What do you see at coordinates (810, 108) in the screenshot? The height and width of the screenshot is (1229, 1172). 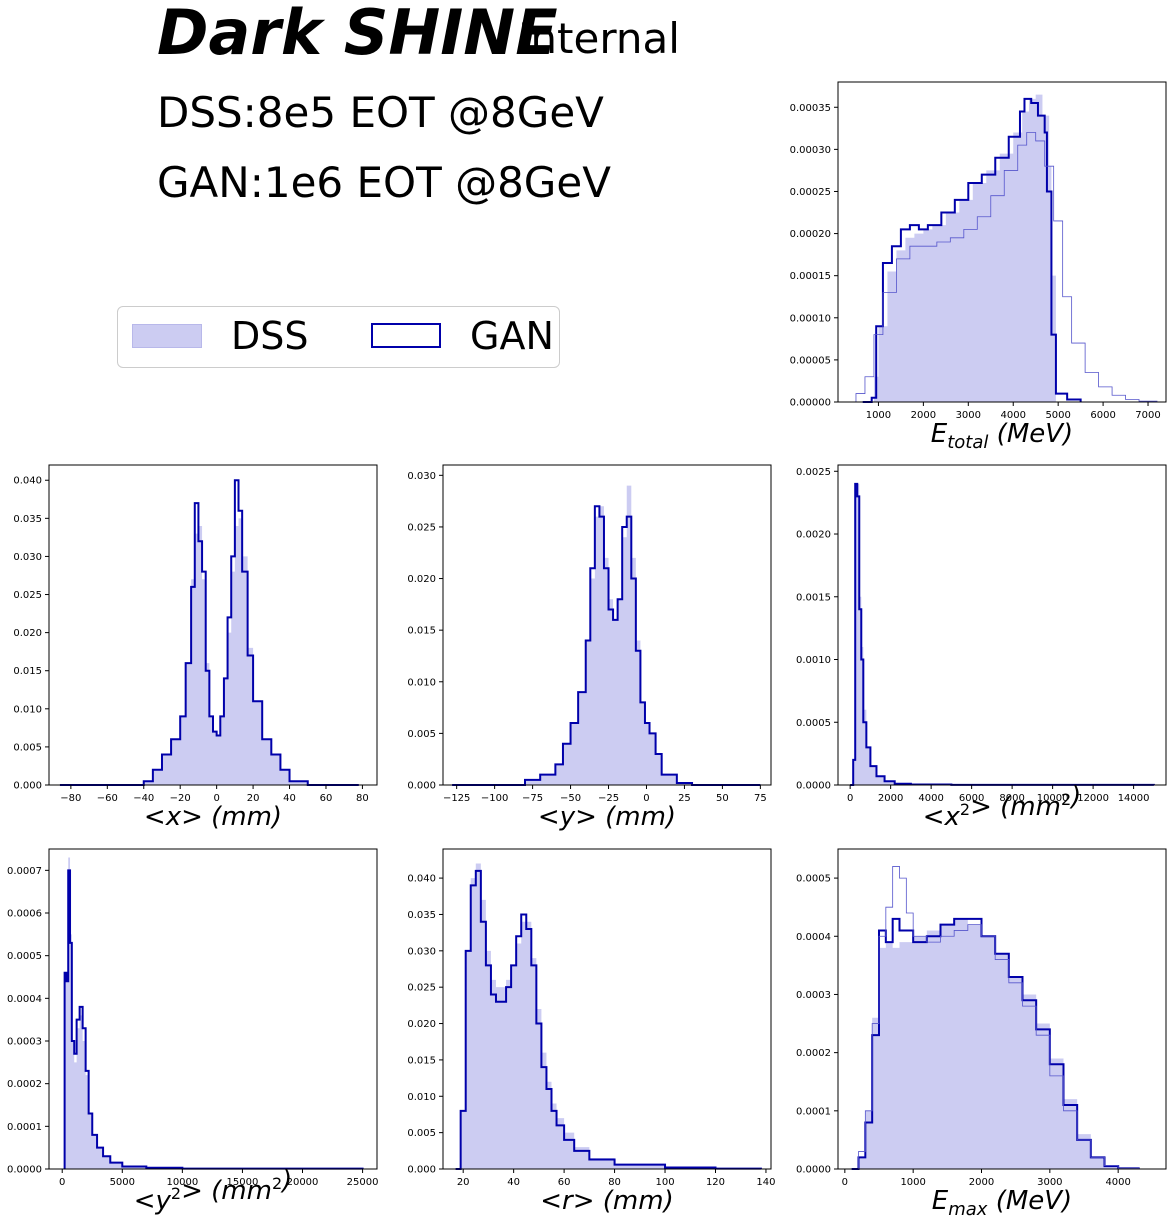 I see `y-tick-label: 0.00035` at bounding box center [810, 108].